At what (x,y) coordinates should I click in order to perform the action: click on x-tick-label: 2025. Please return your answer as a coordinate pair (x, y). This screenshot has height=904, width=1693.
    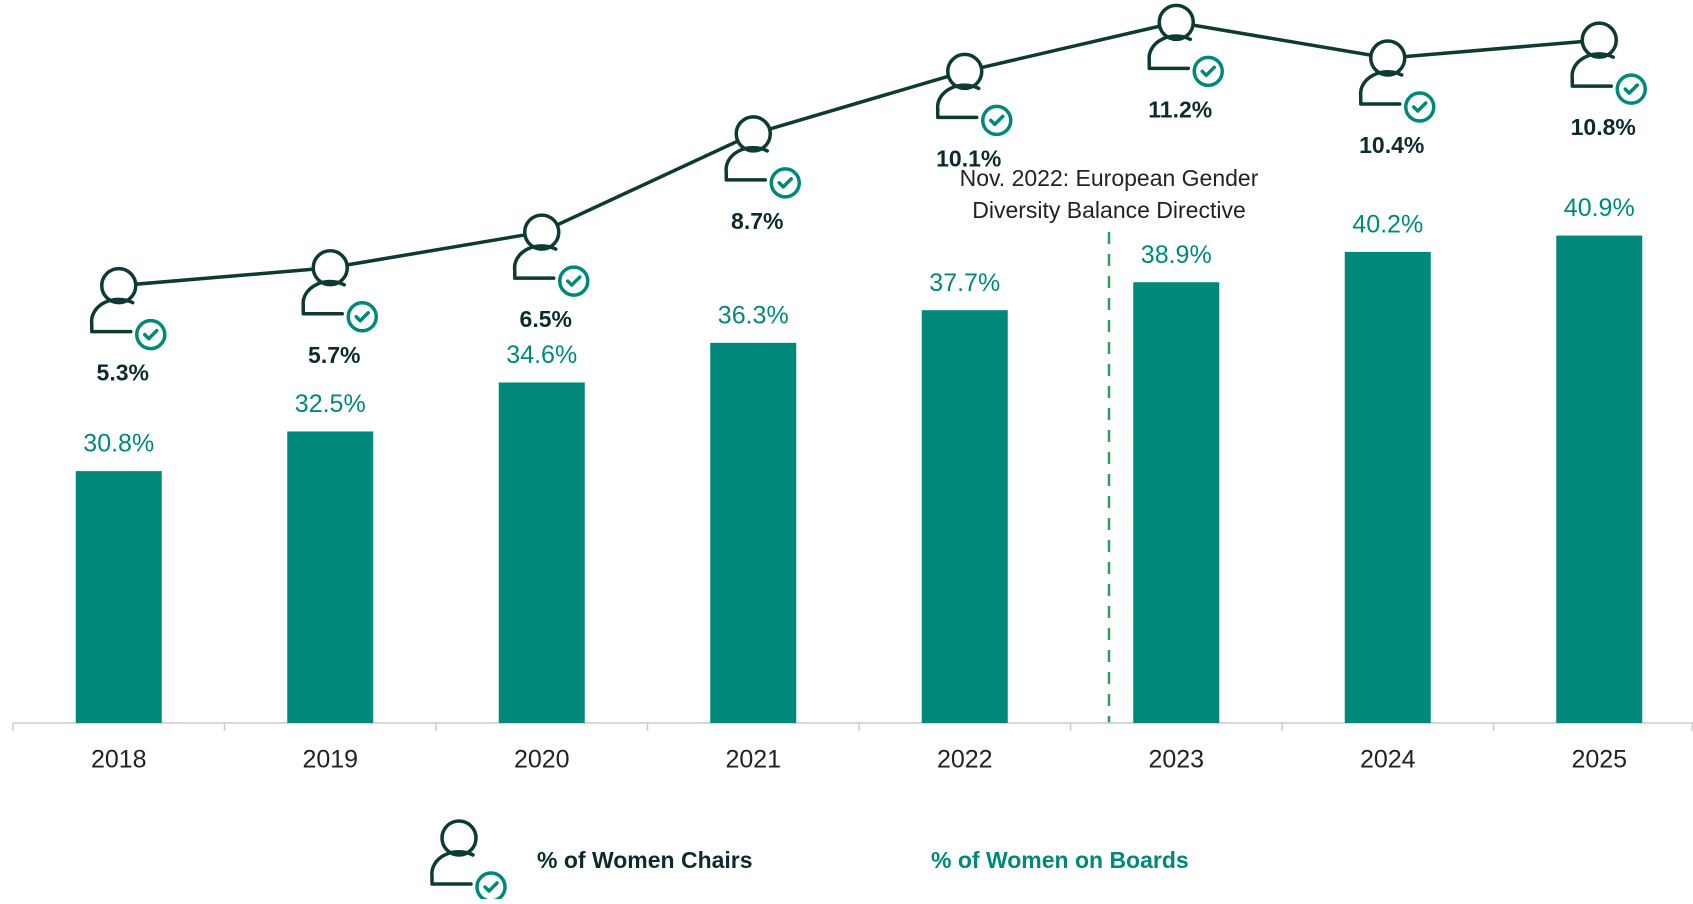
    Looking at the image, I should click on (1599, 760).